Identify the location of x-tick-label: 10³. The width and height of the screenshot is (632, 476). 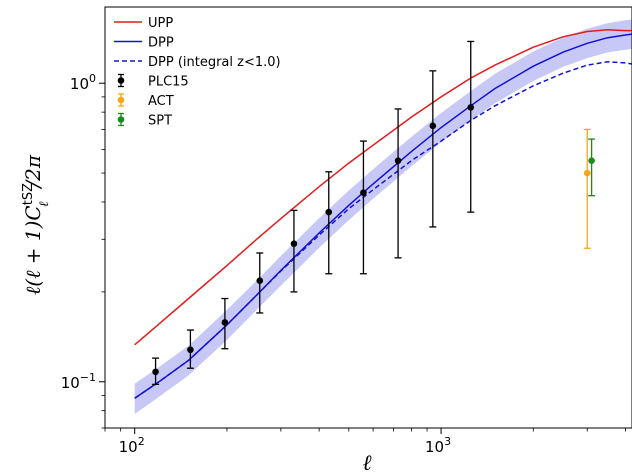
(438, 445).